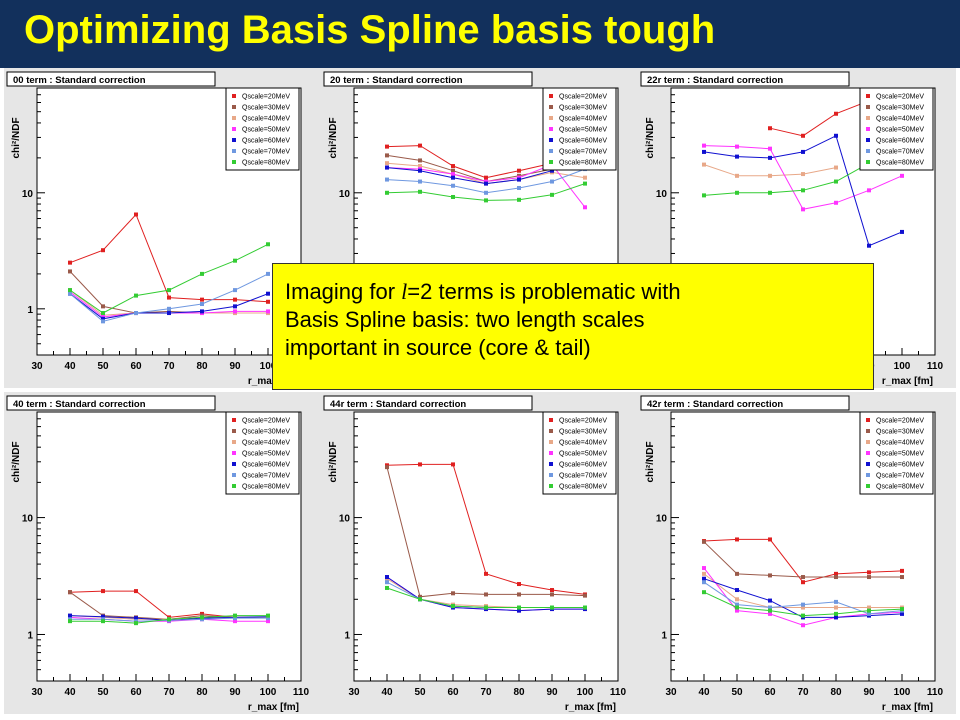  Describe the element at coordinates (544, 291) in the screenshot. I see `callout-line-1-post: =2 terms is problematic with` at that location.